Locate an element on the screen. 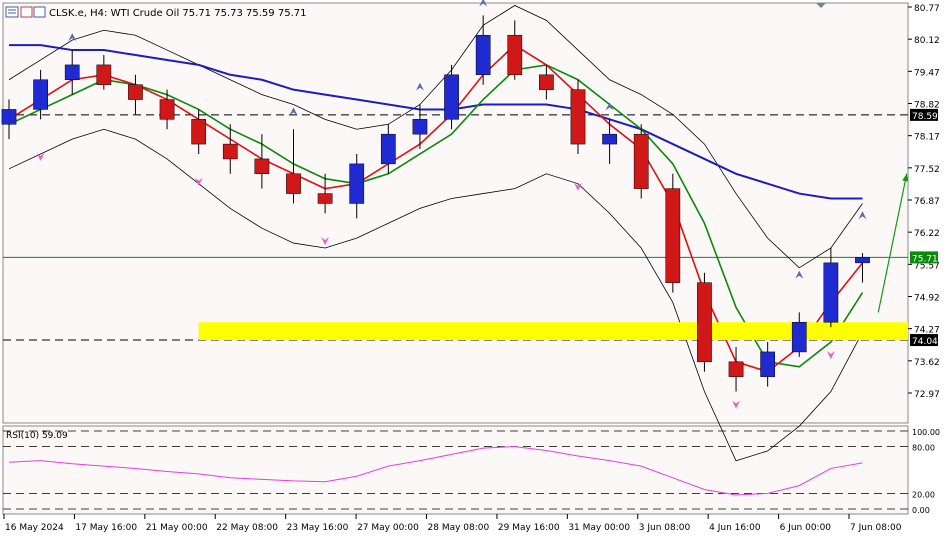 This screenshot has height=542, width=950. arrow-shaft is located at coordinates (892, 243).